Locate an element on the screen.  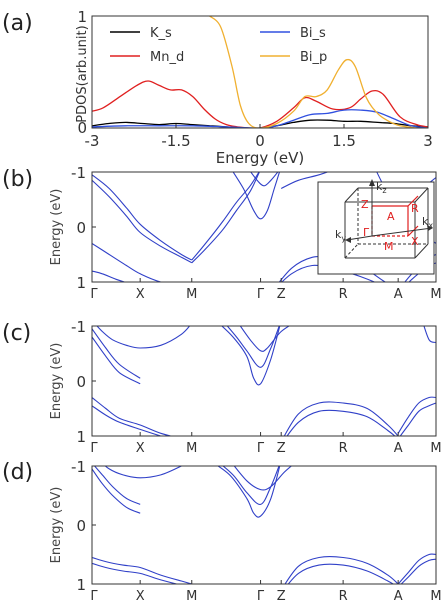
bands-c-frame is located at coordinates (264, 381).